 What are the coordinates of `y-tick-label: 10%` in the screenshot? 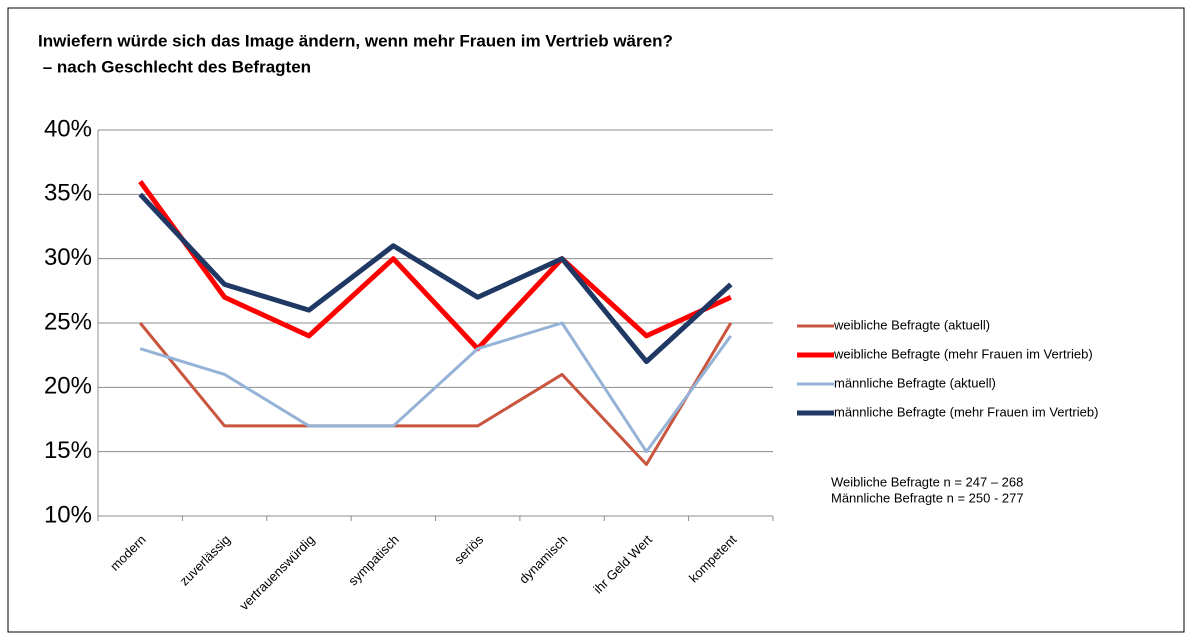 It's located at (68, 514).